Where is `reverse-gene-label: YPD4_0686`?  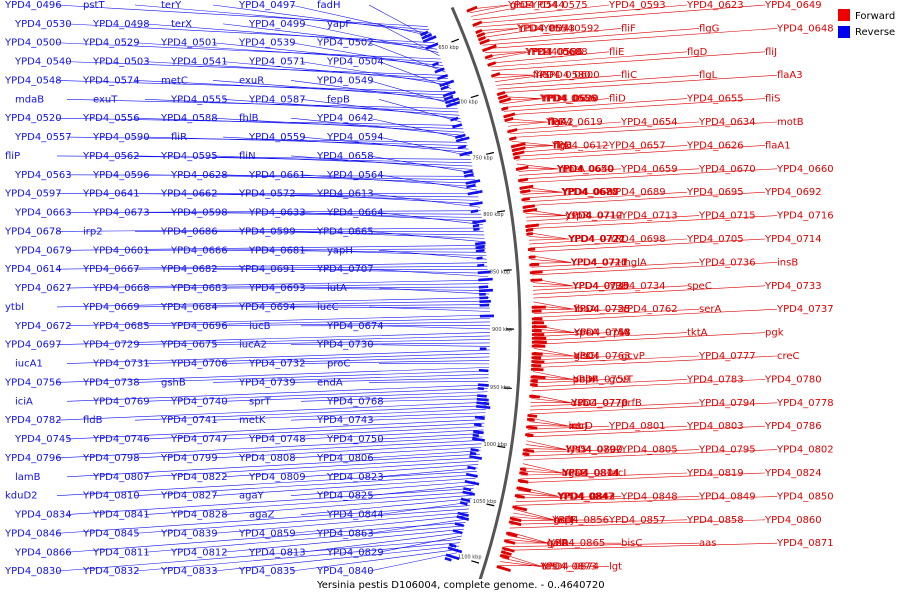
reverse-gene-label: YPD4_0686 is located at coordinates (189, 231).